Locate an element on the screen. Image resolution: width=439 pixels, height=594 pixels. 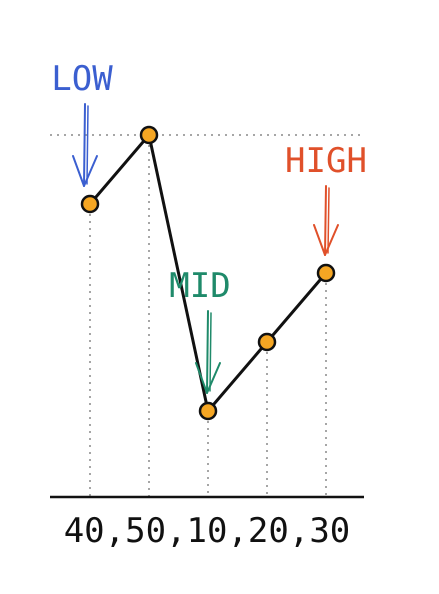
annotation-label: HIGH is located at coordinates (326, 161).